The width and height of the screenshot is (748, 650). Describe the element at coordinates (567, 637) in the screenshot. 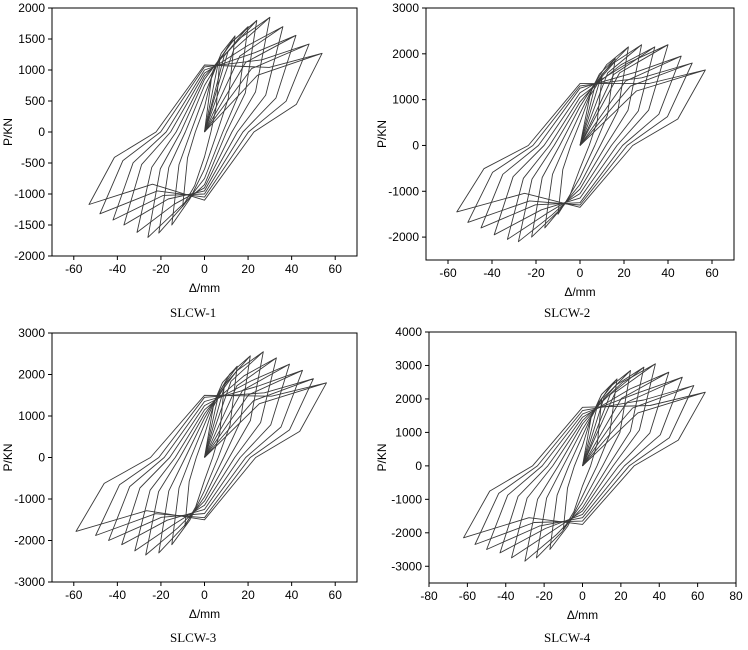

I see `chart-caption: SLCW-4` at that location.